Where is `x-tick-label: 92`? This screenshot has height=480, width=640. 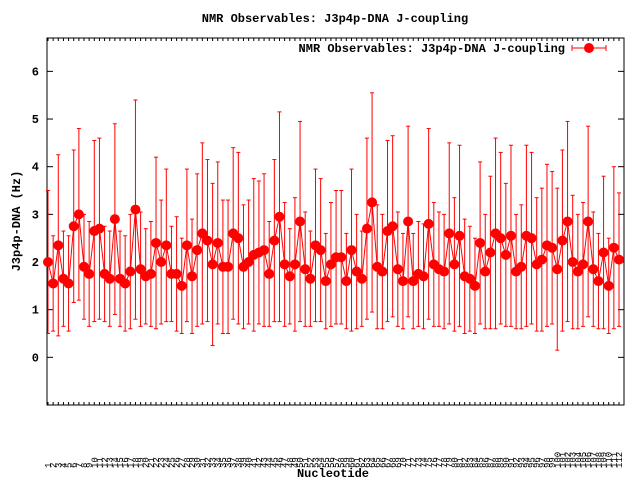
x-tick-label: 92 is located at coordinates (517, 462).